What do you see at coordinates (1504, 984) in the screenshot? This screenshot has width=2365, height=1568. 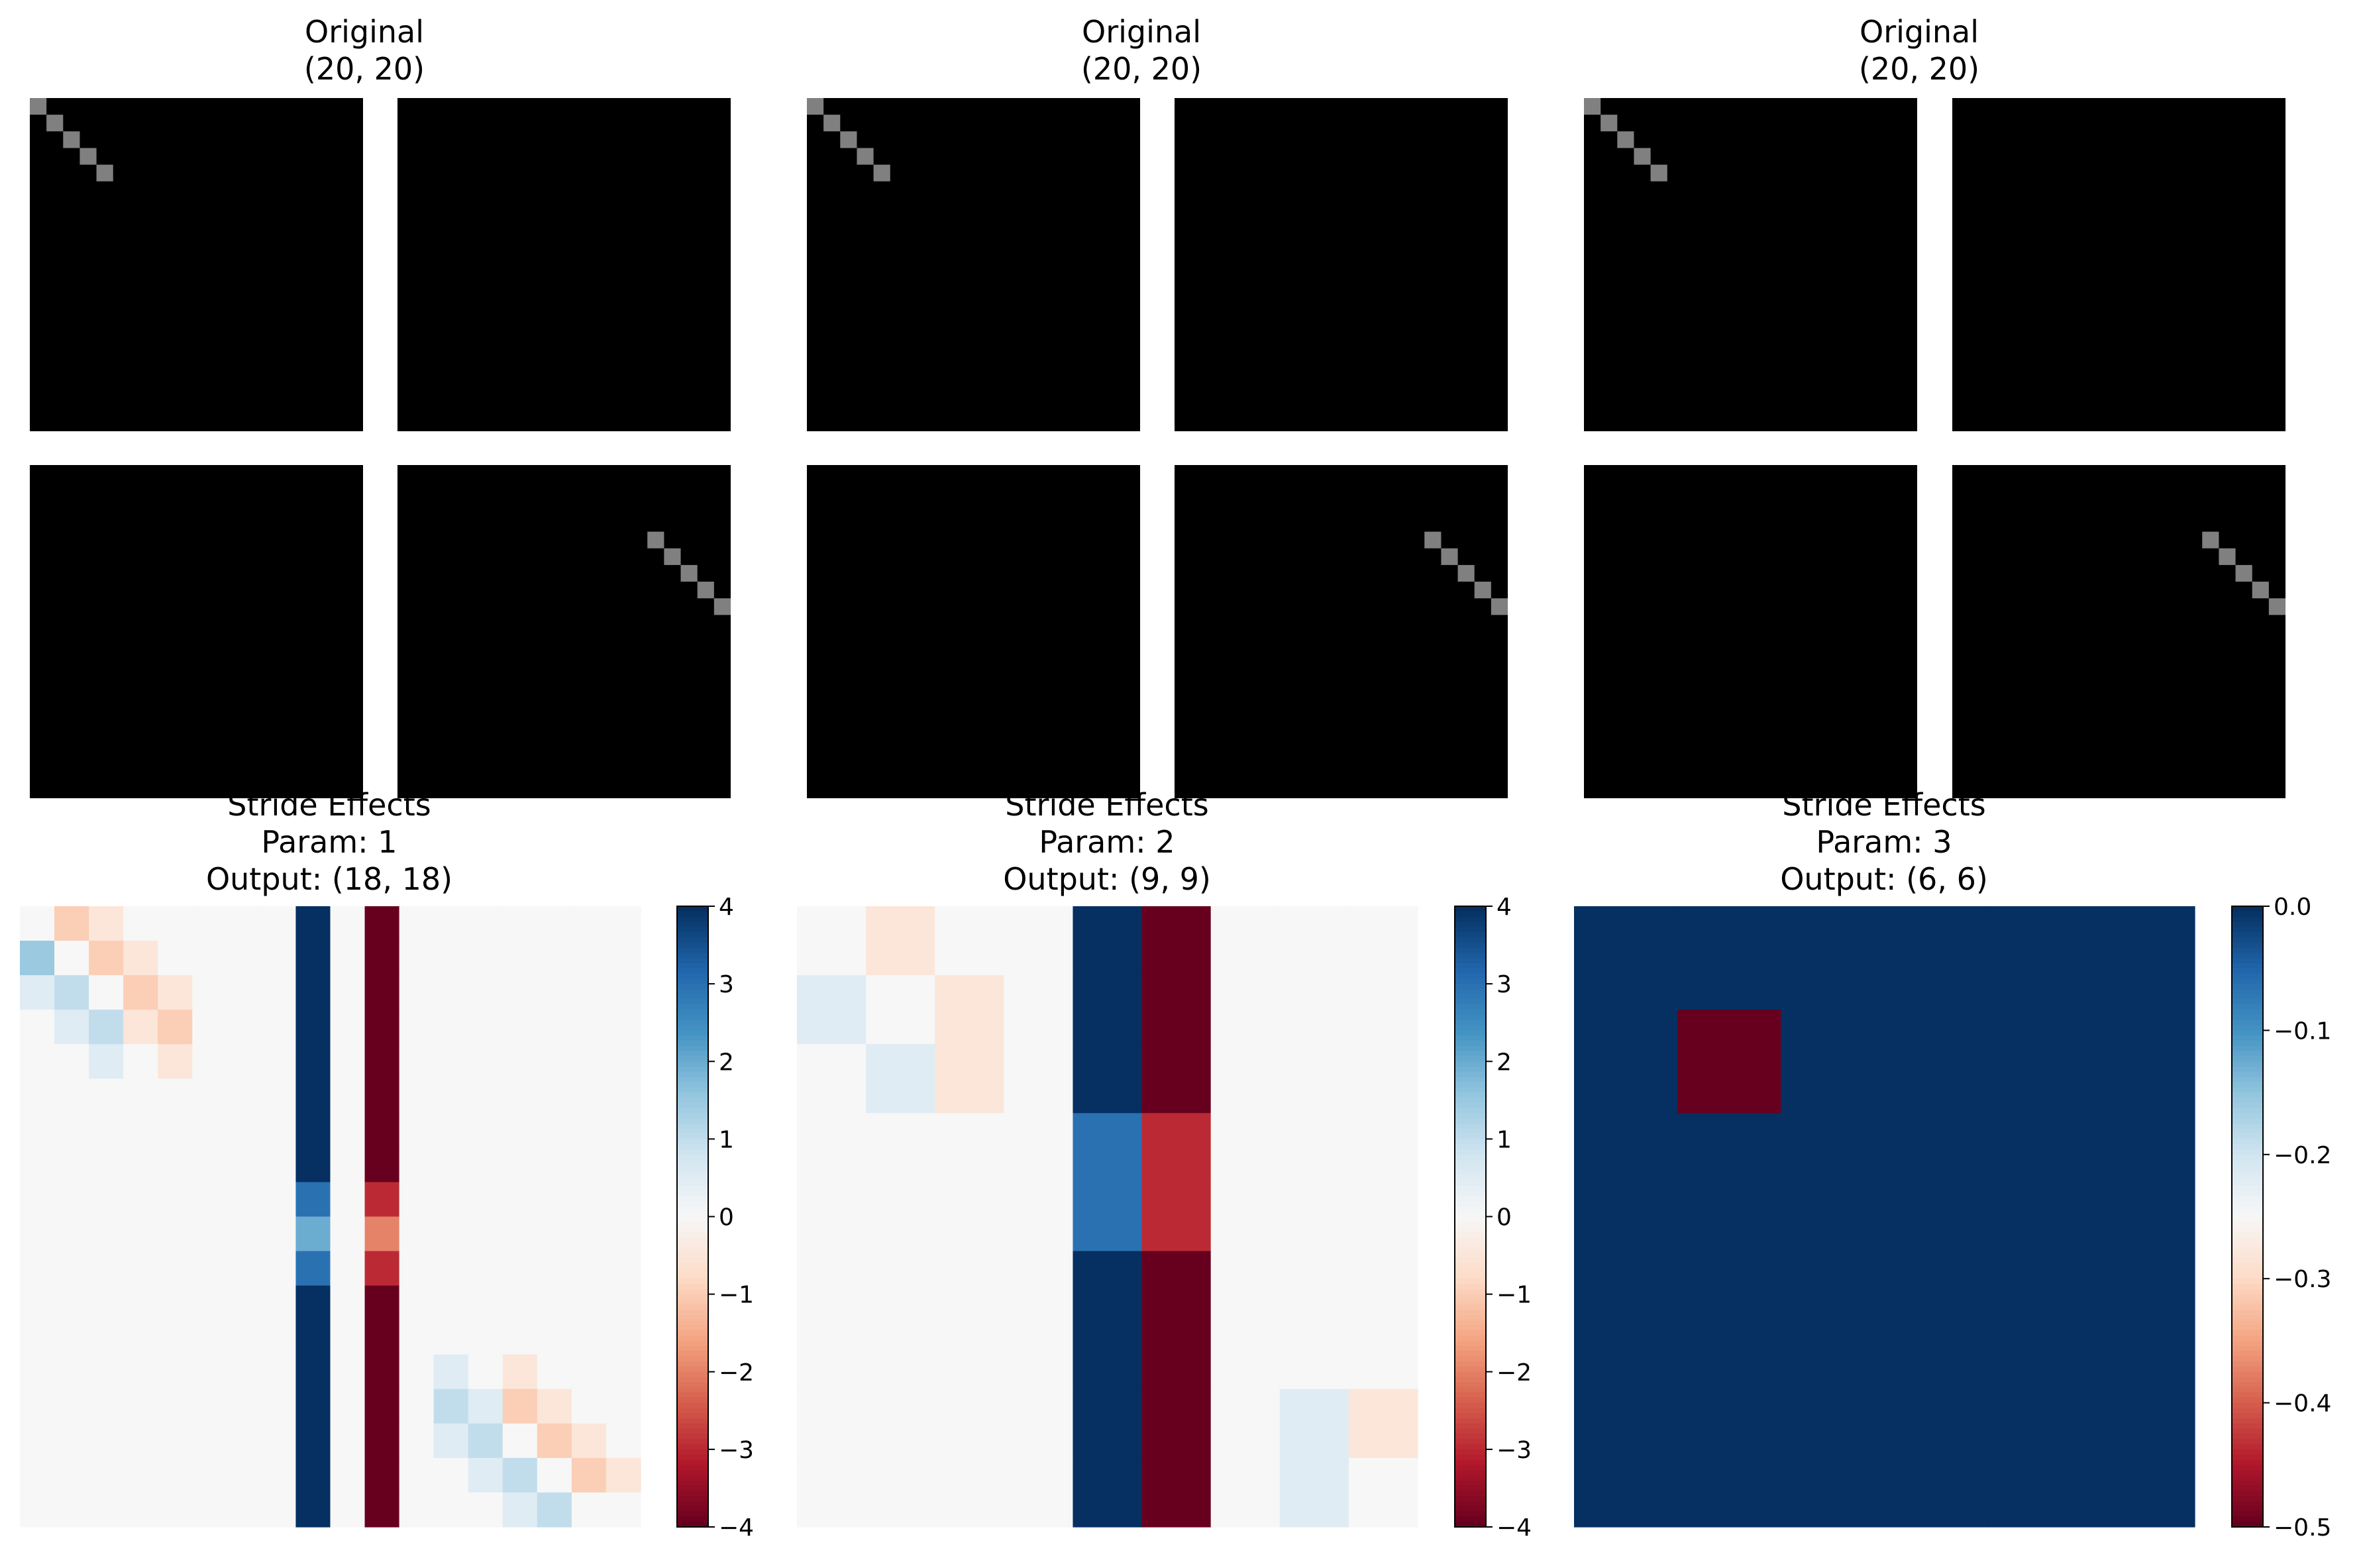 I see `colorbar-tick-label: 3` at bounding box center [1504, 984].